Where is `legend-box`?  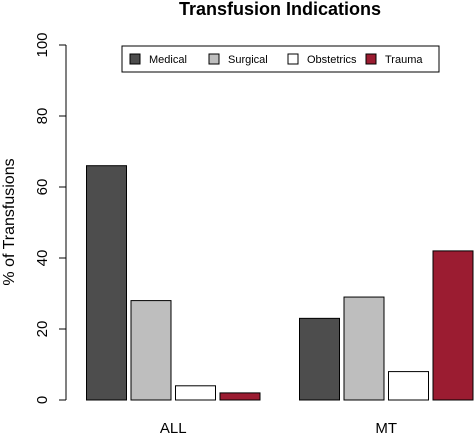
legend-box is located at coordinates (280, 59).